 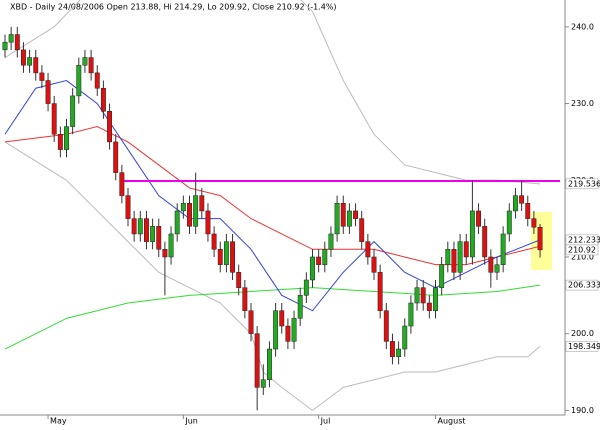 What do you see at coordinates (325, 421) in the screenshot?
I see `x-tick-label: Jul` at bounding box center [325, 421].